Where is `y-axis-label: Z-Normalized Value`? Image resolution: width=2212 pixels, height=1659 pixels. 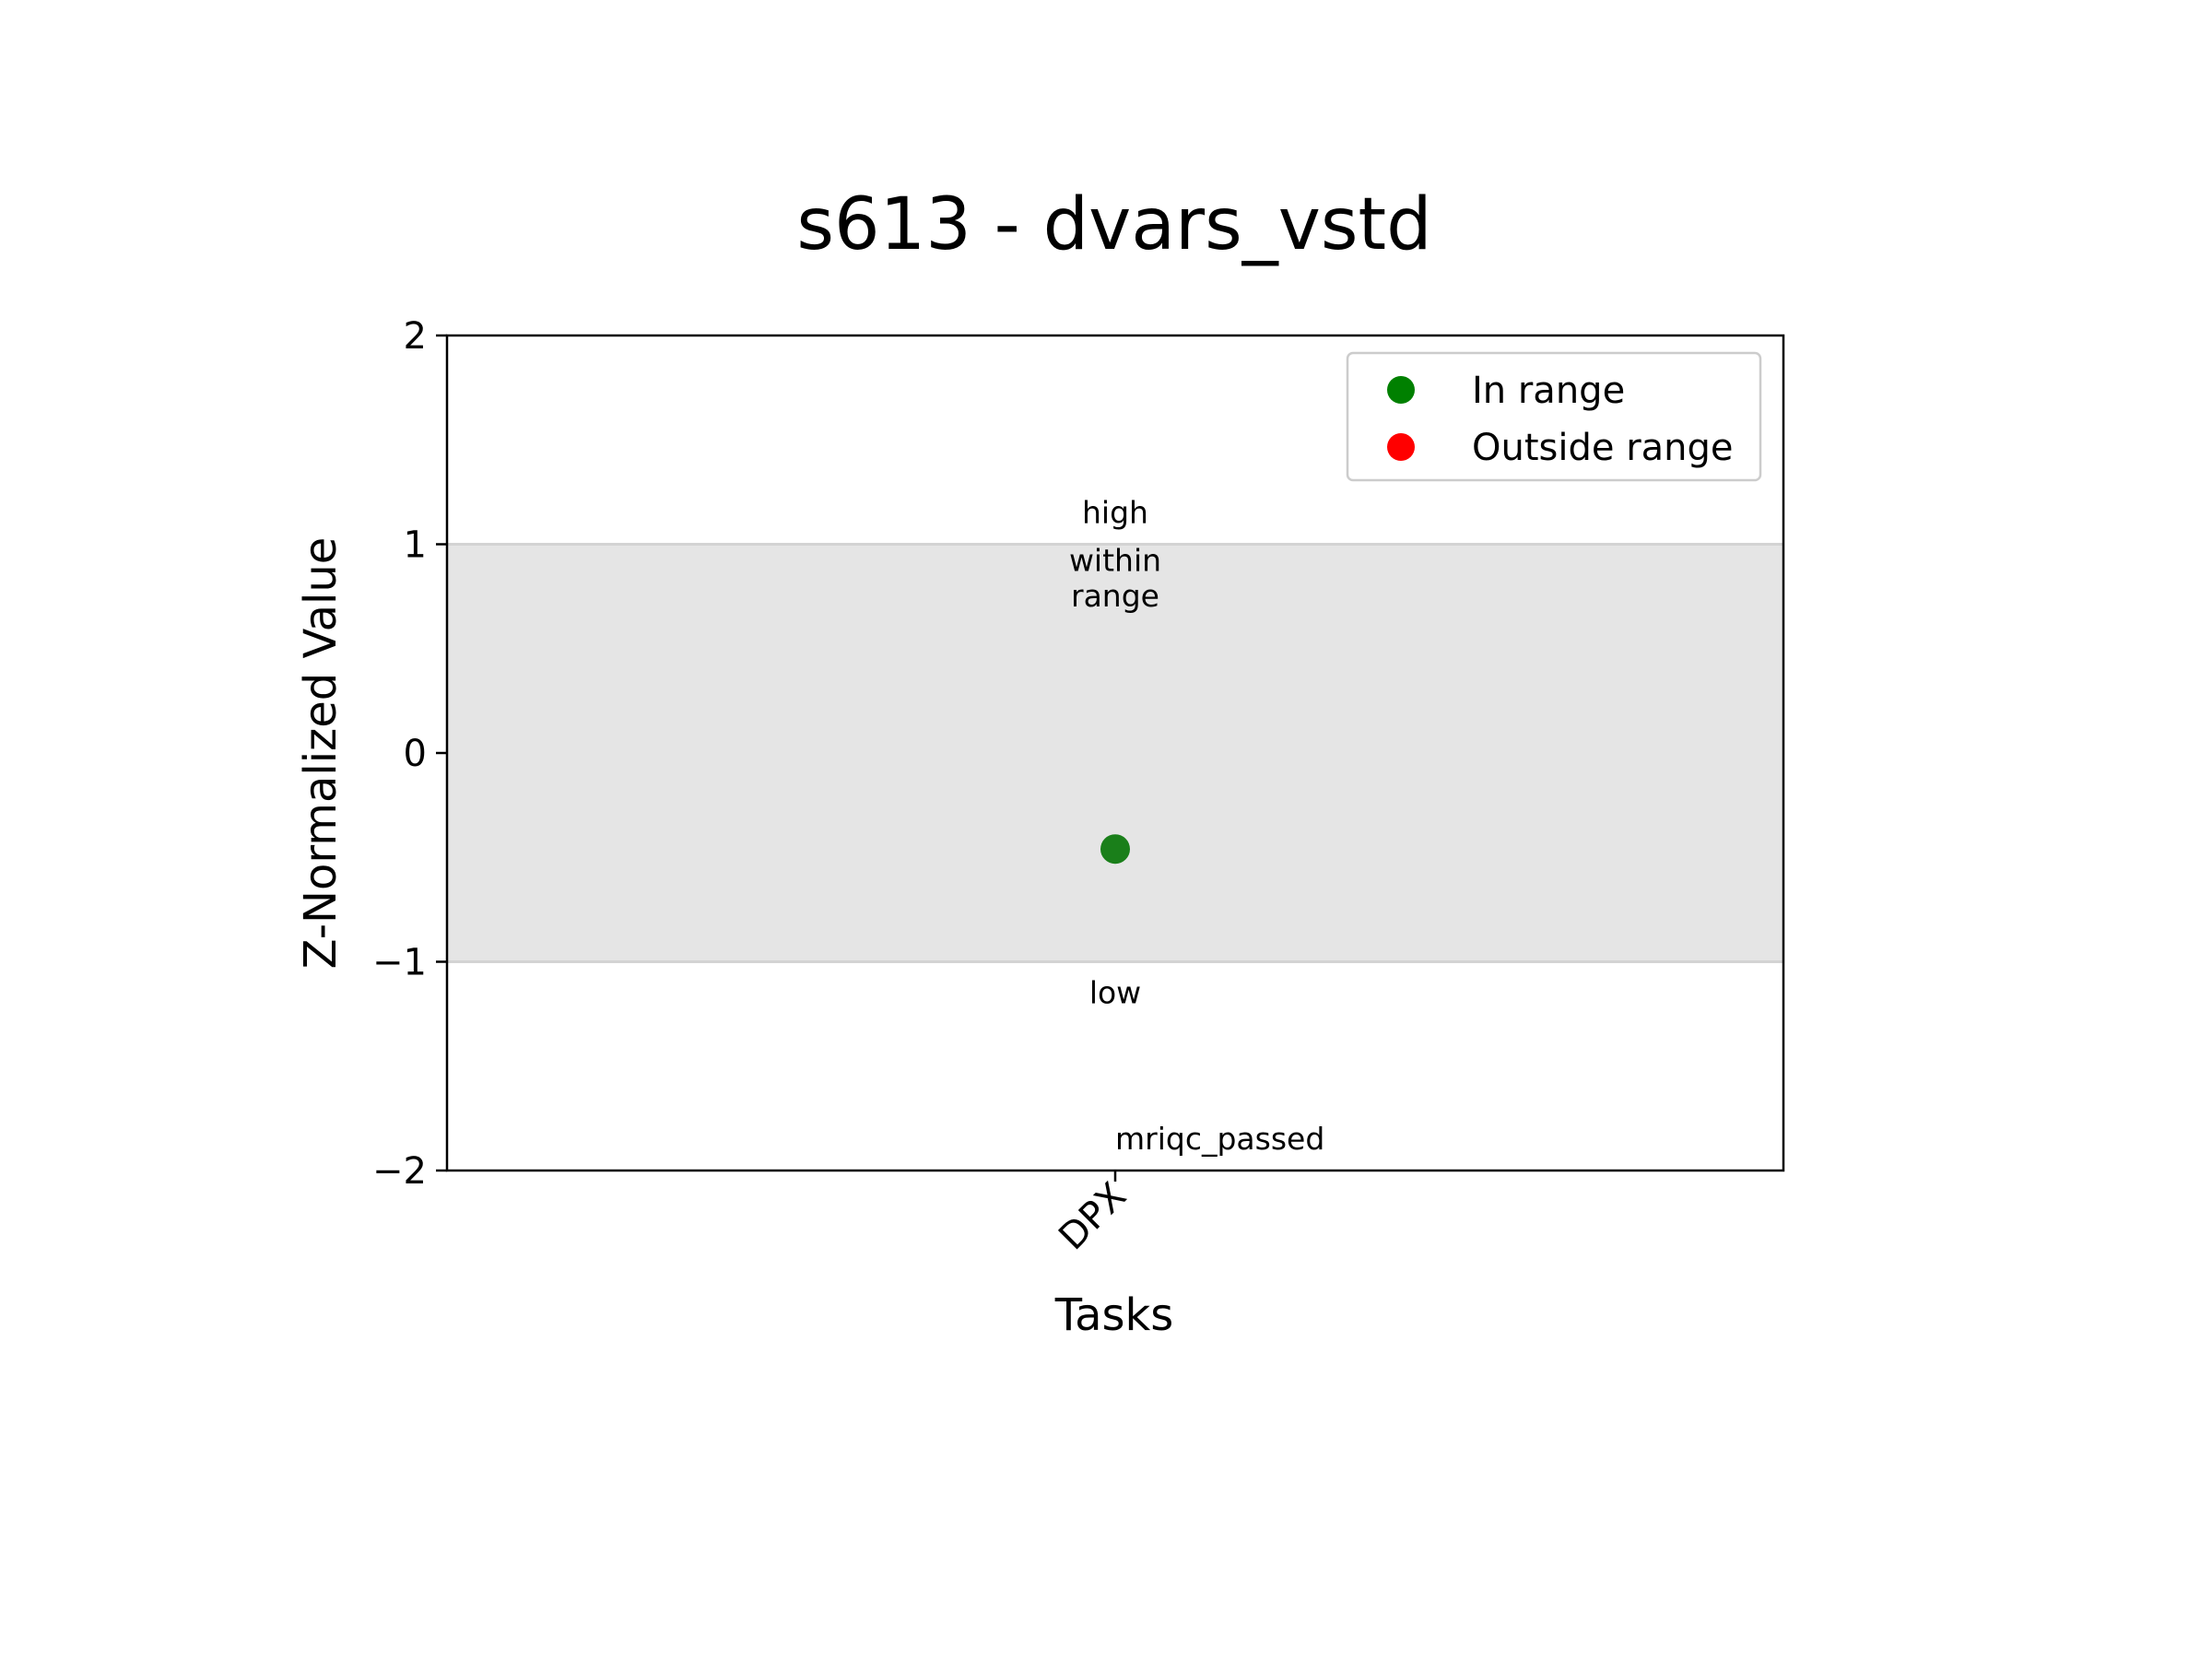
y-axis-label: Z-Normalized Value is located at coordinates (321, 753).